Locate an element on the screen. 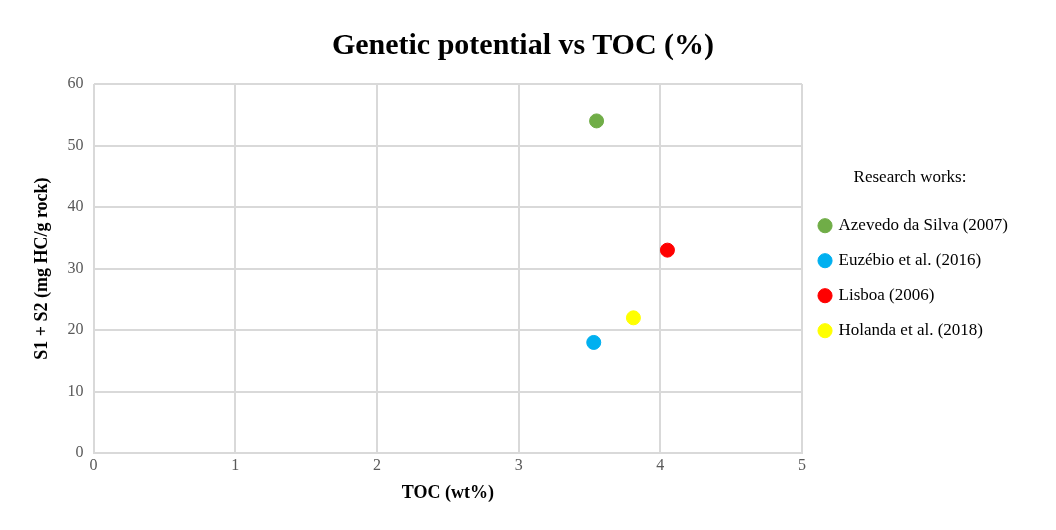  x-tick-label: 0 is located at coordinates (93, 464).